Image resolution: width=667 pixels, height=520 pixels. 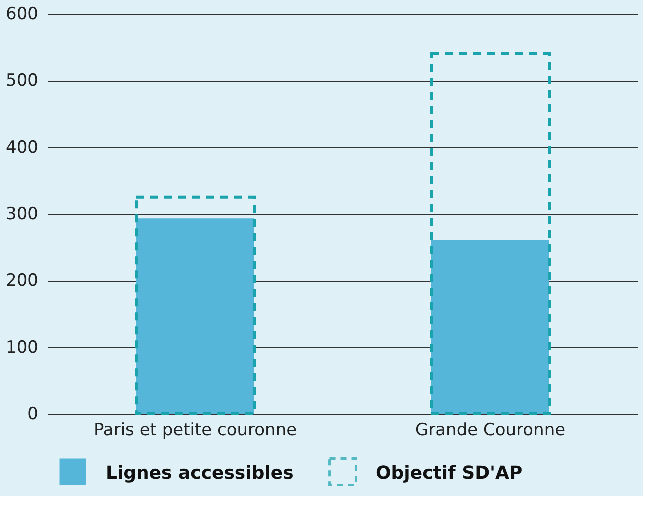 What do you see at coordinates (22, 148) in the screenshot?
I see `y-tick-label: 400` at bounding box center [22, 148].